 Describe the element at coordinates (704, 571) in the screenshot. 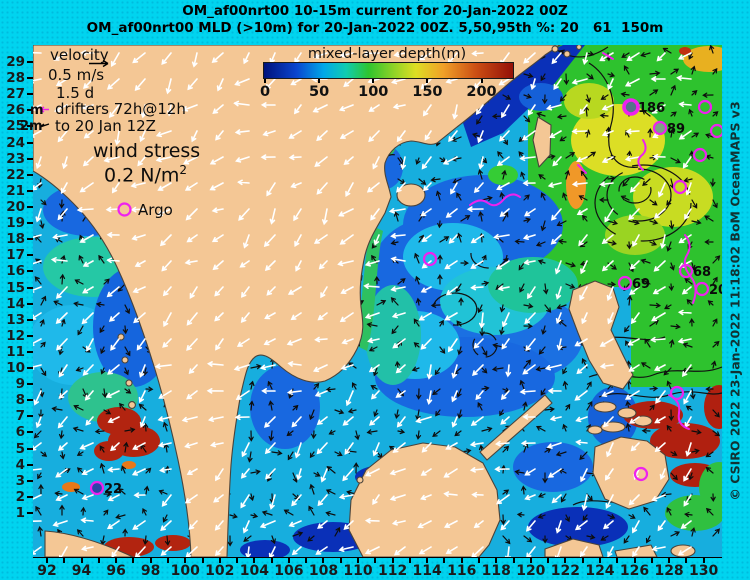

I see `x-axis-label: 130` at that location.